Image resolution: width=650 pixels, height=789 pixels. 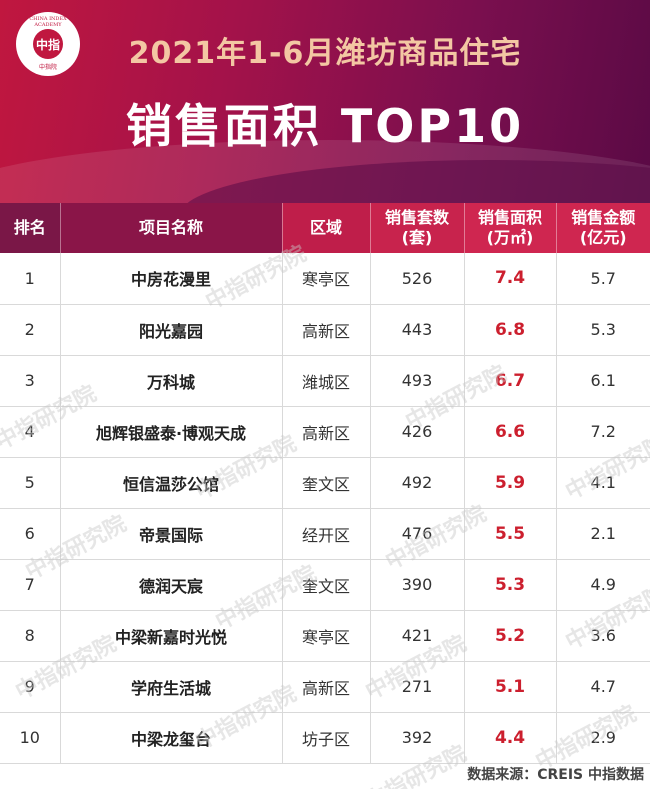 I want to click on rank-cell: 3, so click(x=30, y=381).